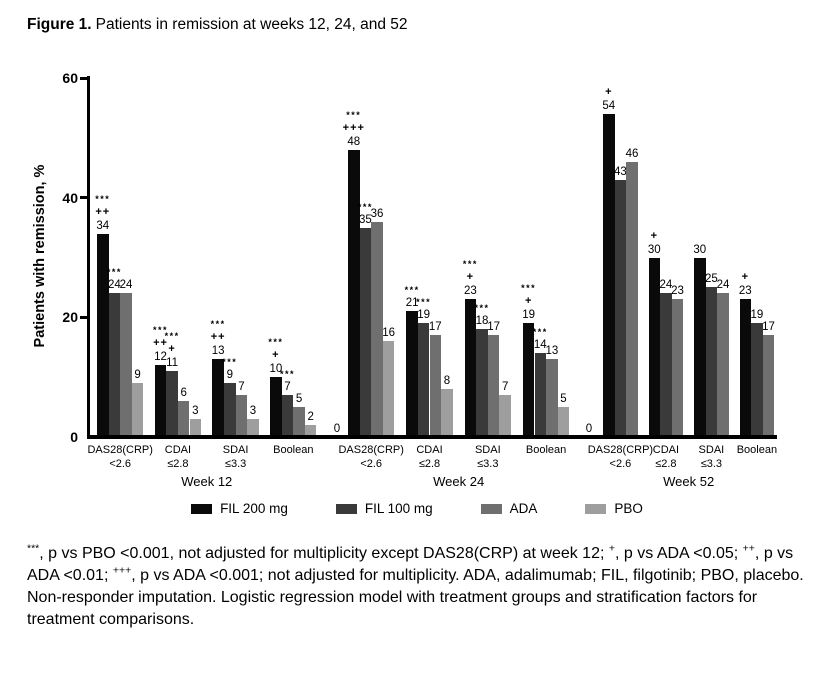 The height and width of the screenshot is (683, 834). What do you see at coordinates (74, 437) in the screenshot?
I see `y-tick-label: 0` at bounding box center [74, 437].